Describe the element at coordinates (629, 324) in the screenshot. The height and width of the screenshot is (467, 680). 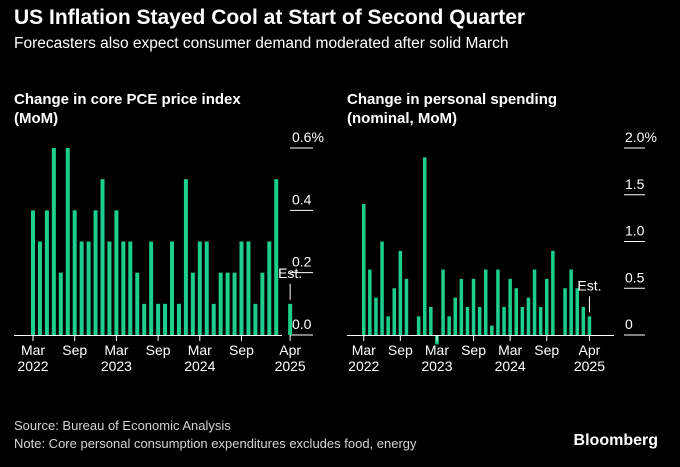
I see `spending-ytick-label: 0` at that location.